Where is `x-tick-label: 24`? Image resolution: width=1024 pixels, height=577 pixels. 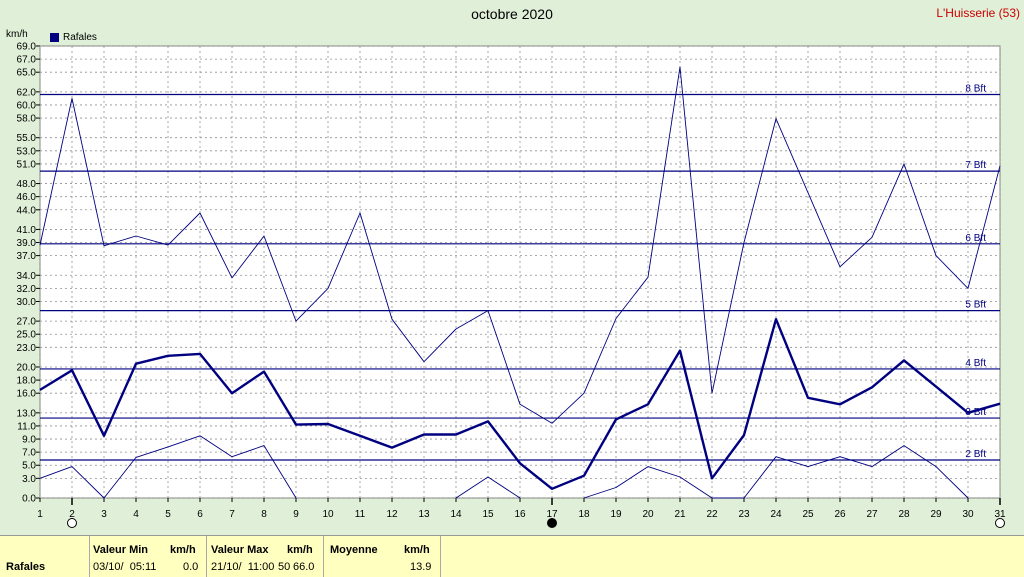
x-tick-label: 24 is located at coordinates (776, 514).